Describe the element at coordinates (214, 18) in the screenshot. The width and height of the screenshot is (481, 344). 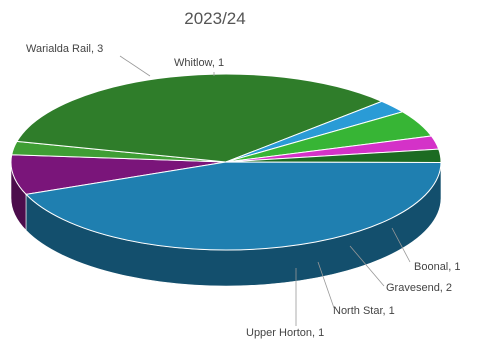
I see `chart-title: 2023/24` at that location.